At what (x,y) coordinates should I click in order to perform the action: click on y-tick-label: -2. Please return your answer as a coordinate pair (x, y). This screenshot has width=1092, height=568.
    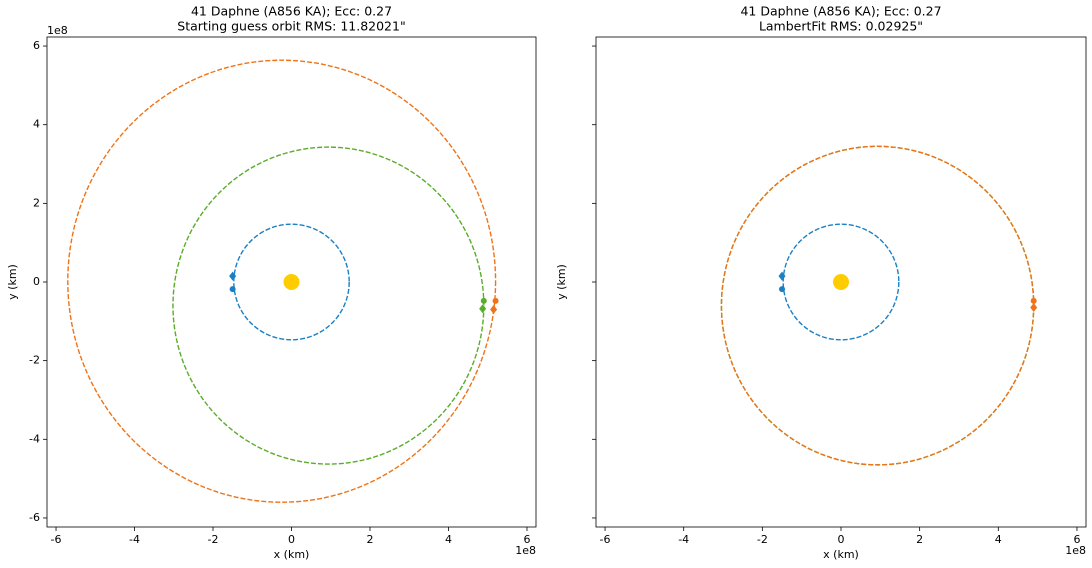
    Looking at the image, I should click on (34, 360).